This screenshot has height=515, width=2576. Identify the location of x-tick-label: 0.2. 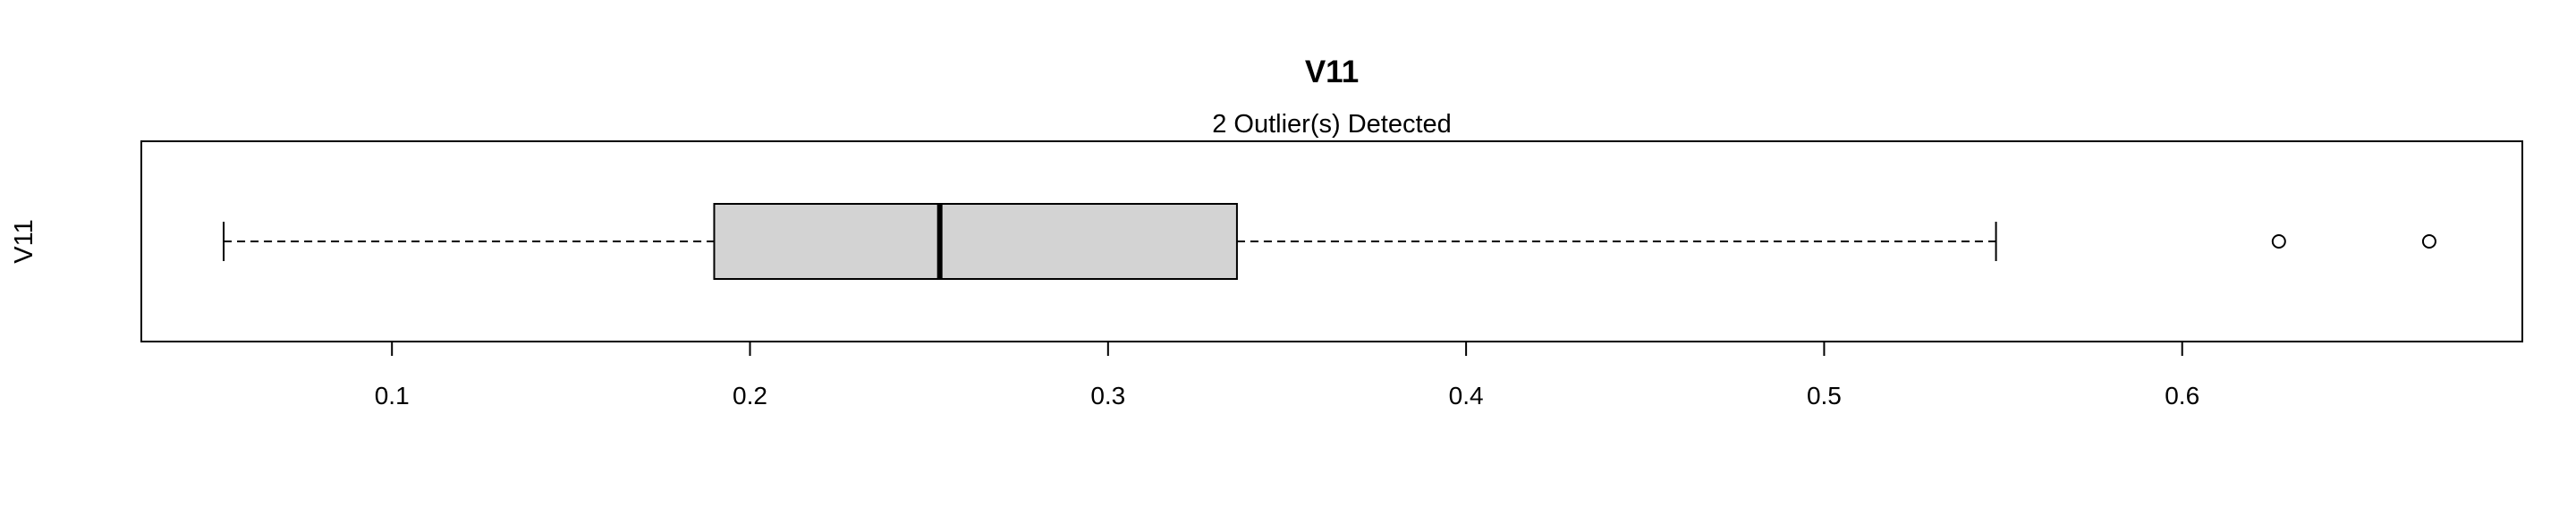
(750, 395).